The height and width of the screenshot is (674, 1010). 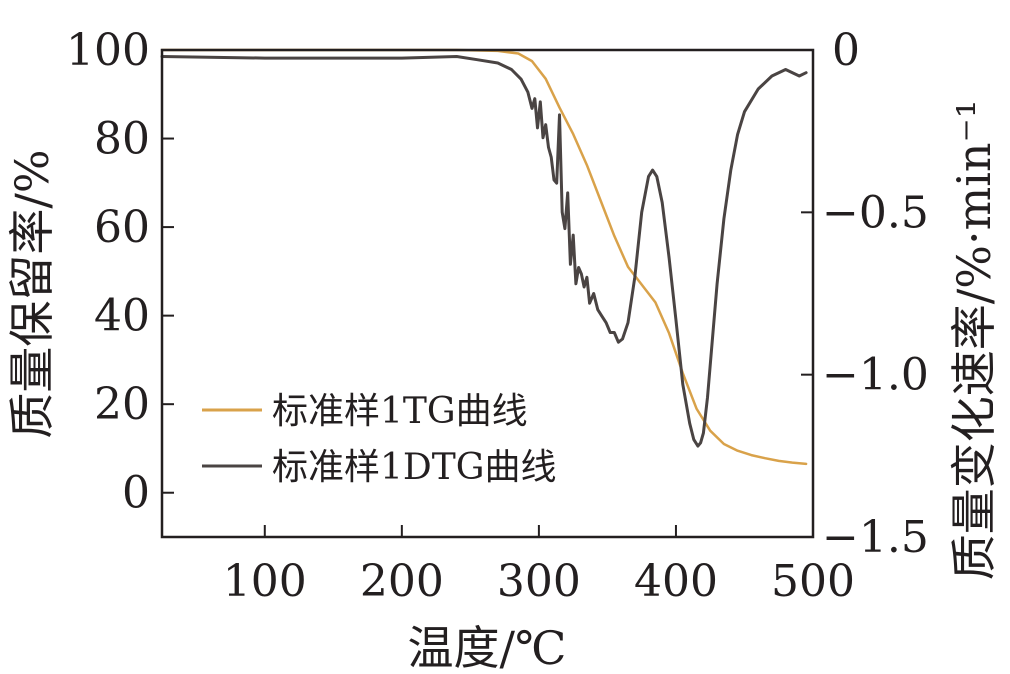 What do you see at coordinates (974, 340) in the screenshot?
I see `right-y-axis-title: 质量变化速率/%·min⁻¹` at bounding box center [974, 340].